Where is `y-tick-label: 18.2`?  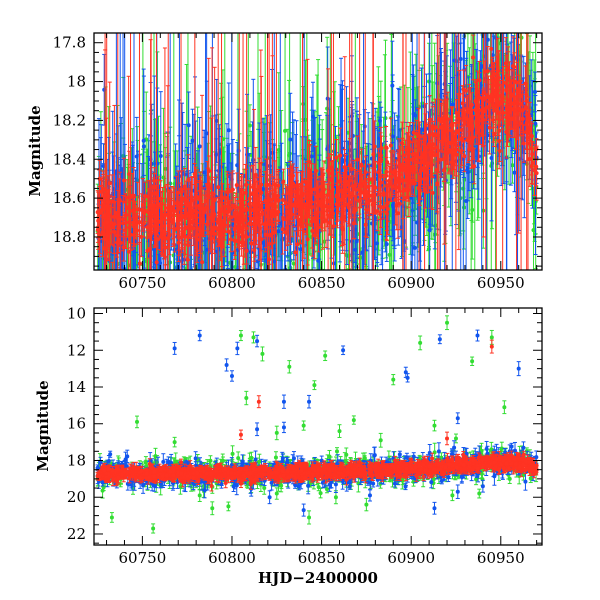 y-tick-label: 18.2 is located at coordinates (69, 120).